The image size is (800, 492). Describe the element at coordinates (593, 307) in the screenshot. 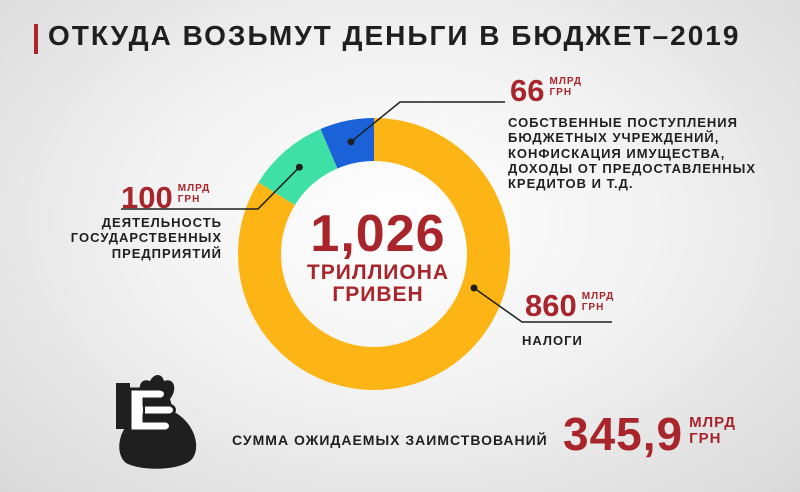

I see `taxes-unit-line2: ГРН` at that location.